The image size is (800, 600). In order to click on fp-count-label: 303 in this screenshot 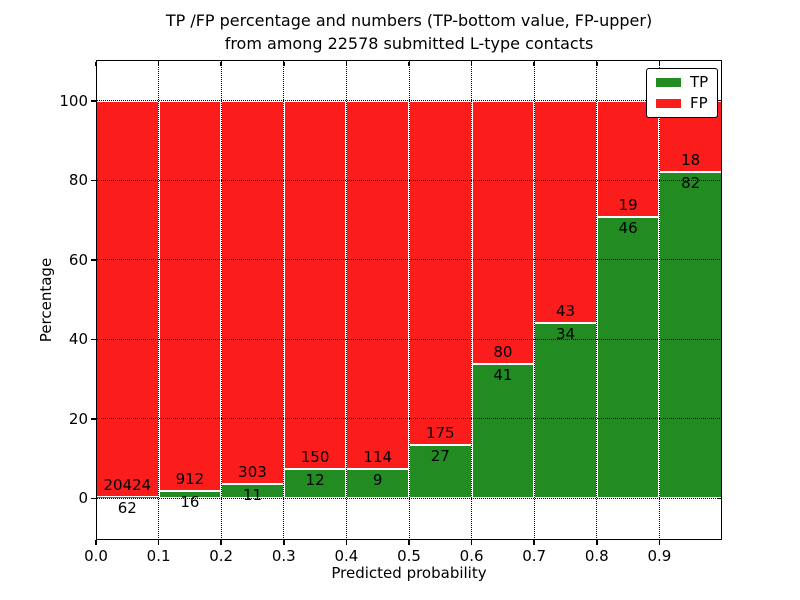, I will do `click(252, 472)`.